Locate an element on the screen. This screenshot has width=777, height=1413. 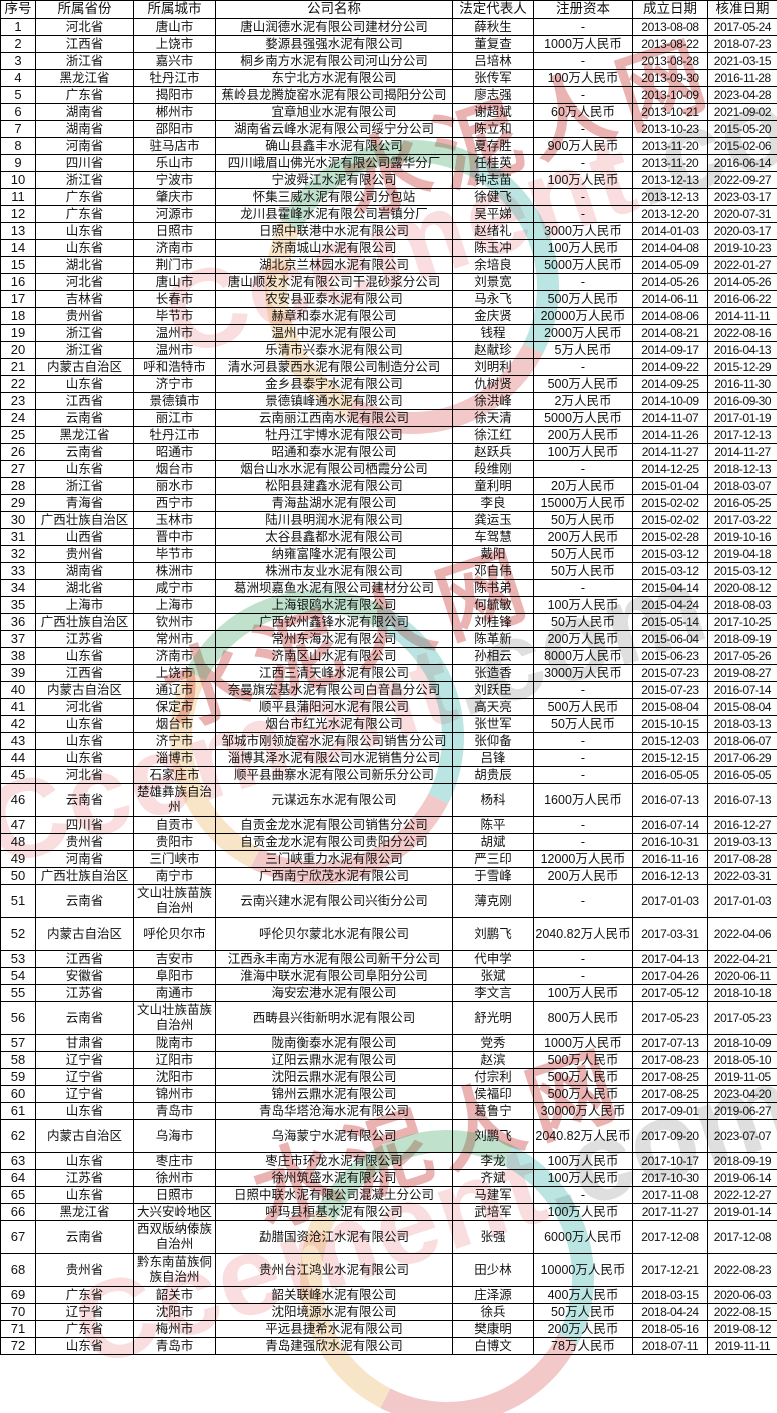
cell-company: 青岛建强欣水泥有限公司 is located at coordinates (334, 1346).